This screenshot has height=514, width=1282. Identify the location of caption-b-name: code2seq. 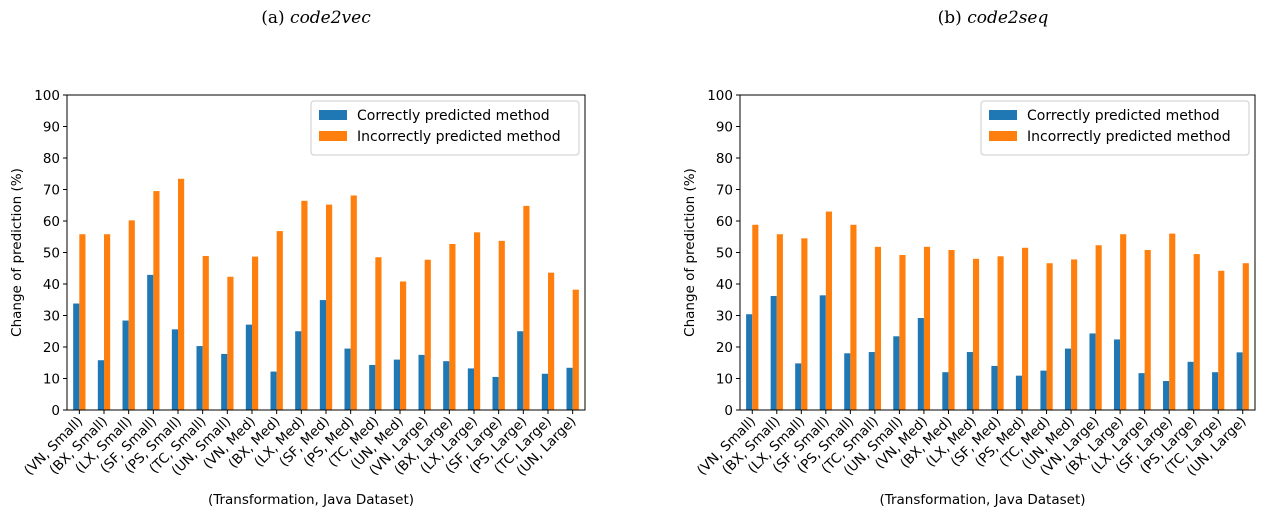
(1008, 18).